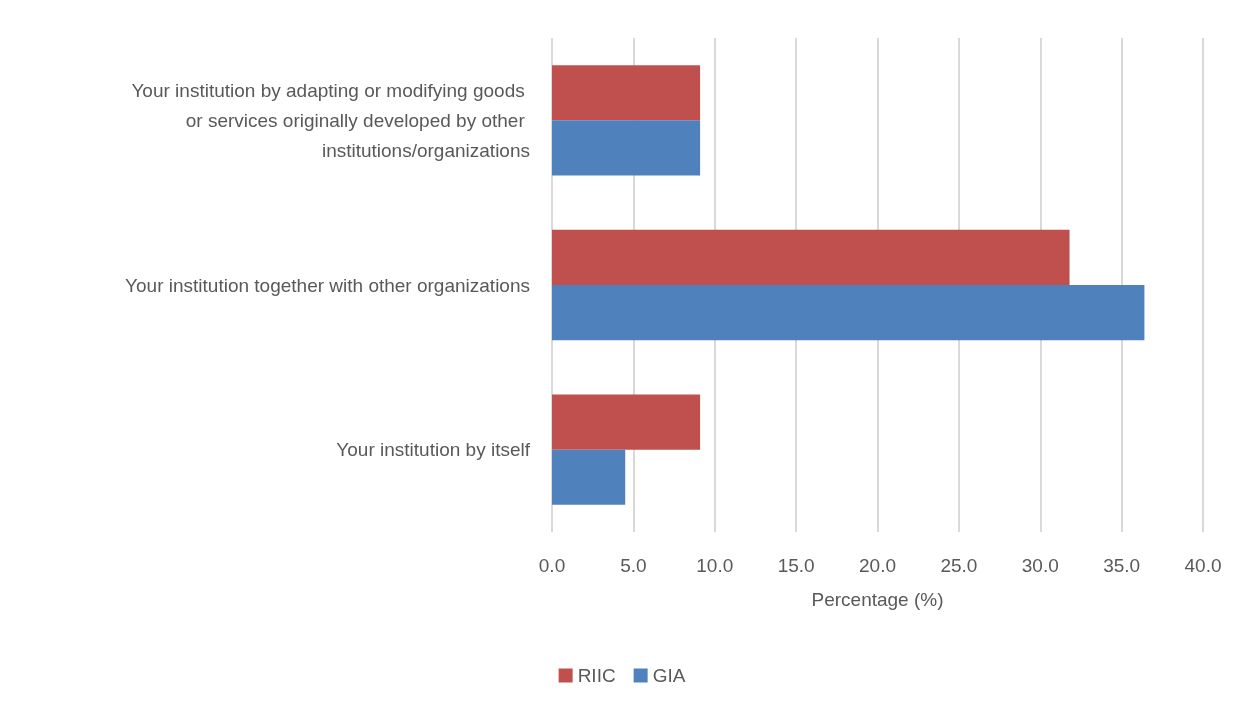 This screenshot has height=704, width=1244. Describe the element at coordinates (1122, 565) in the screenshot. I see `x-tick-label: 35.0` at that location.